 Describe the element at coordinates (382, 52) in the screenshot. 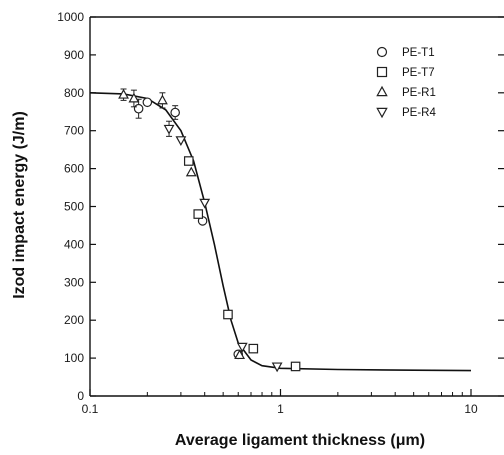

I see `pe-t1-legend-marker` at that location.